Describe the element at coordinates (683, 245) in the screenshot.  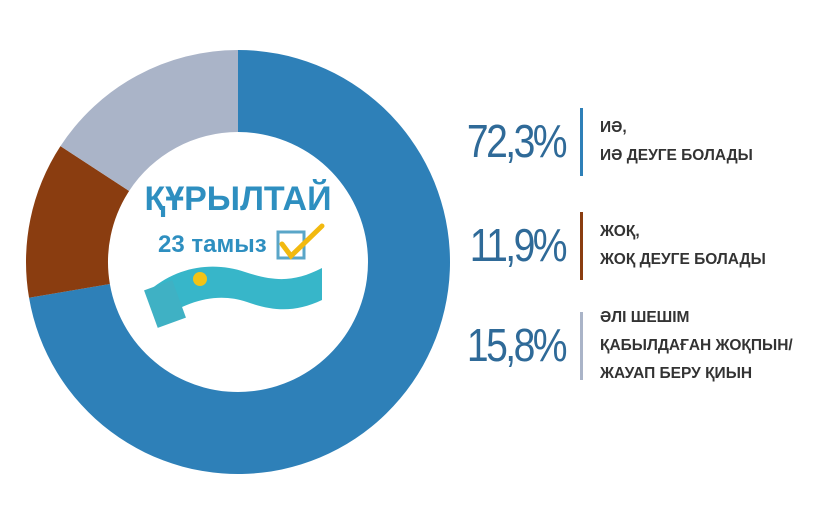
I see `legend-label: ЖОҚ, ЖОҚ ДЕУГЕ БОЛАДЫ` at that location.